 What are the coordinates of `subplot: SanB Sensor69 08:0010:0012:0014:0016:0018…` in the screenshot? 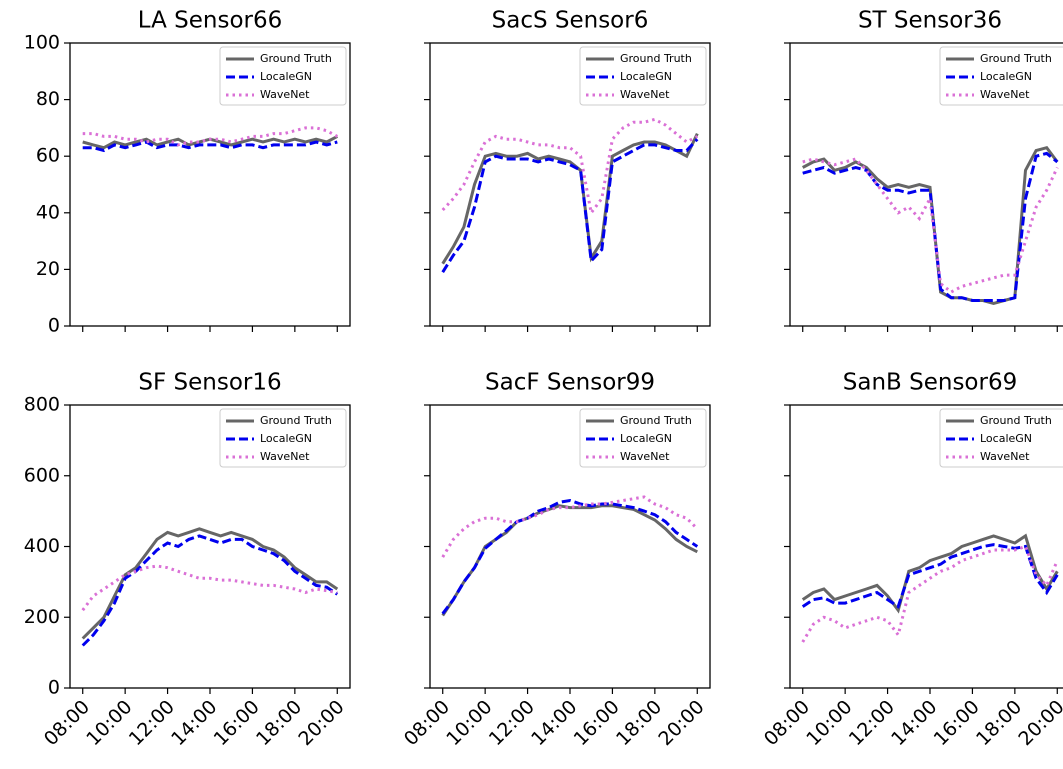 It's located at (911, 560).